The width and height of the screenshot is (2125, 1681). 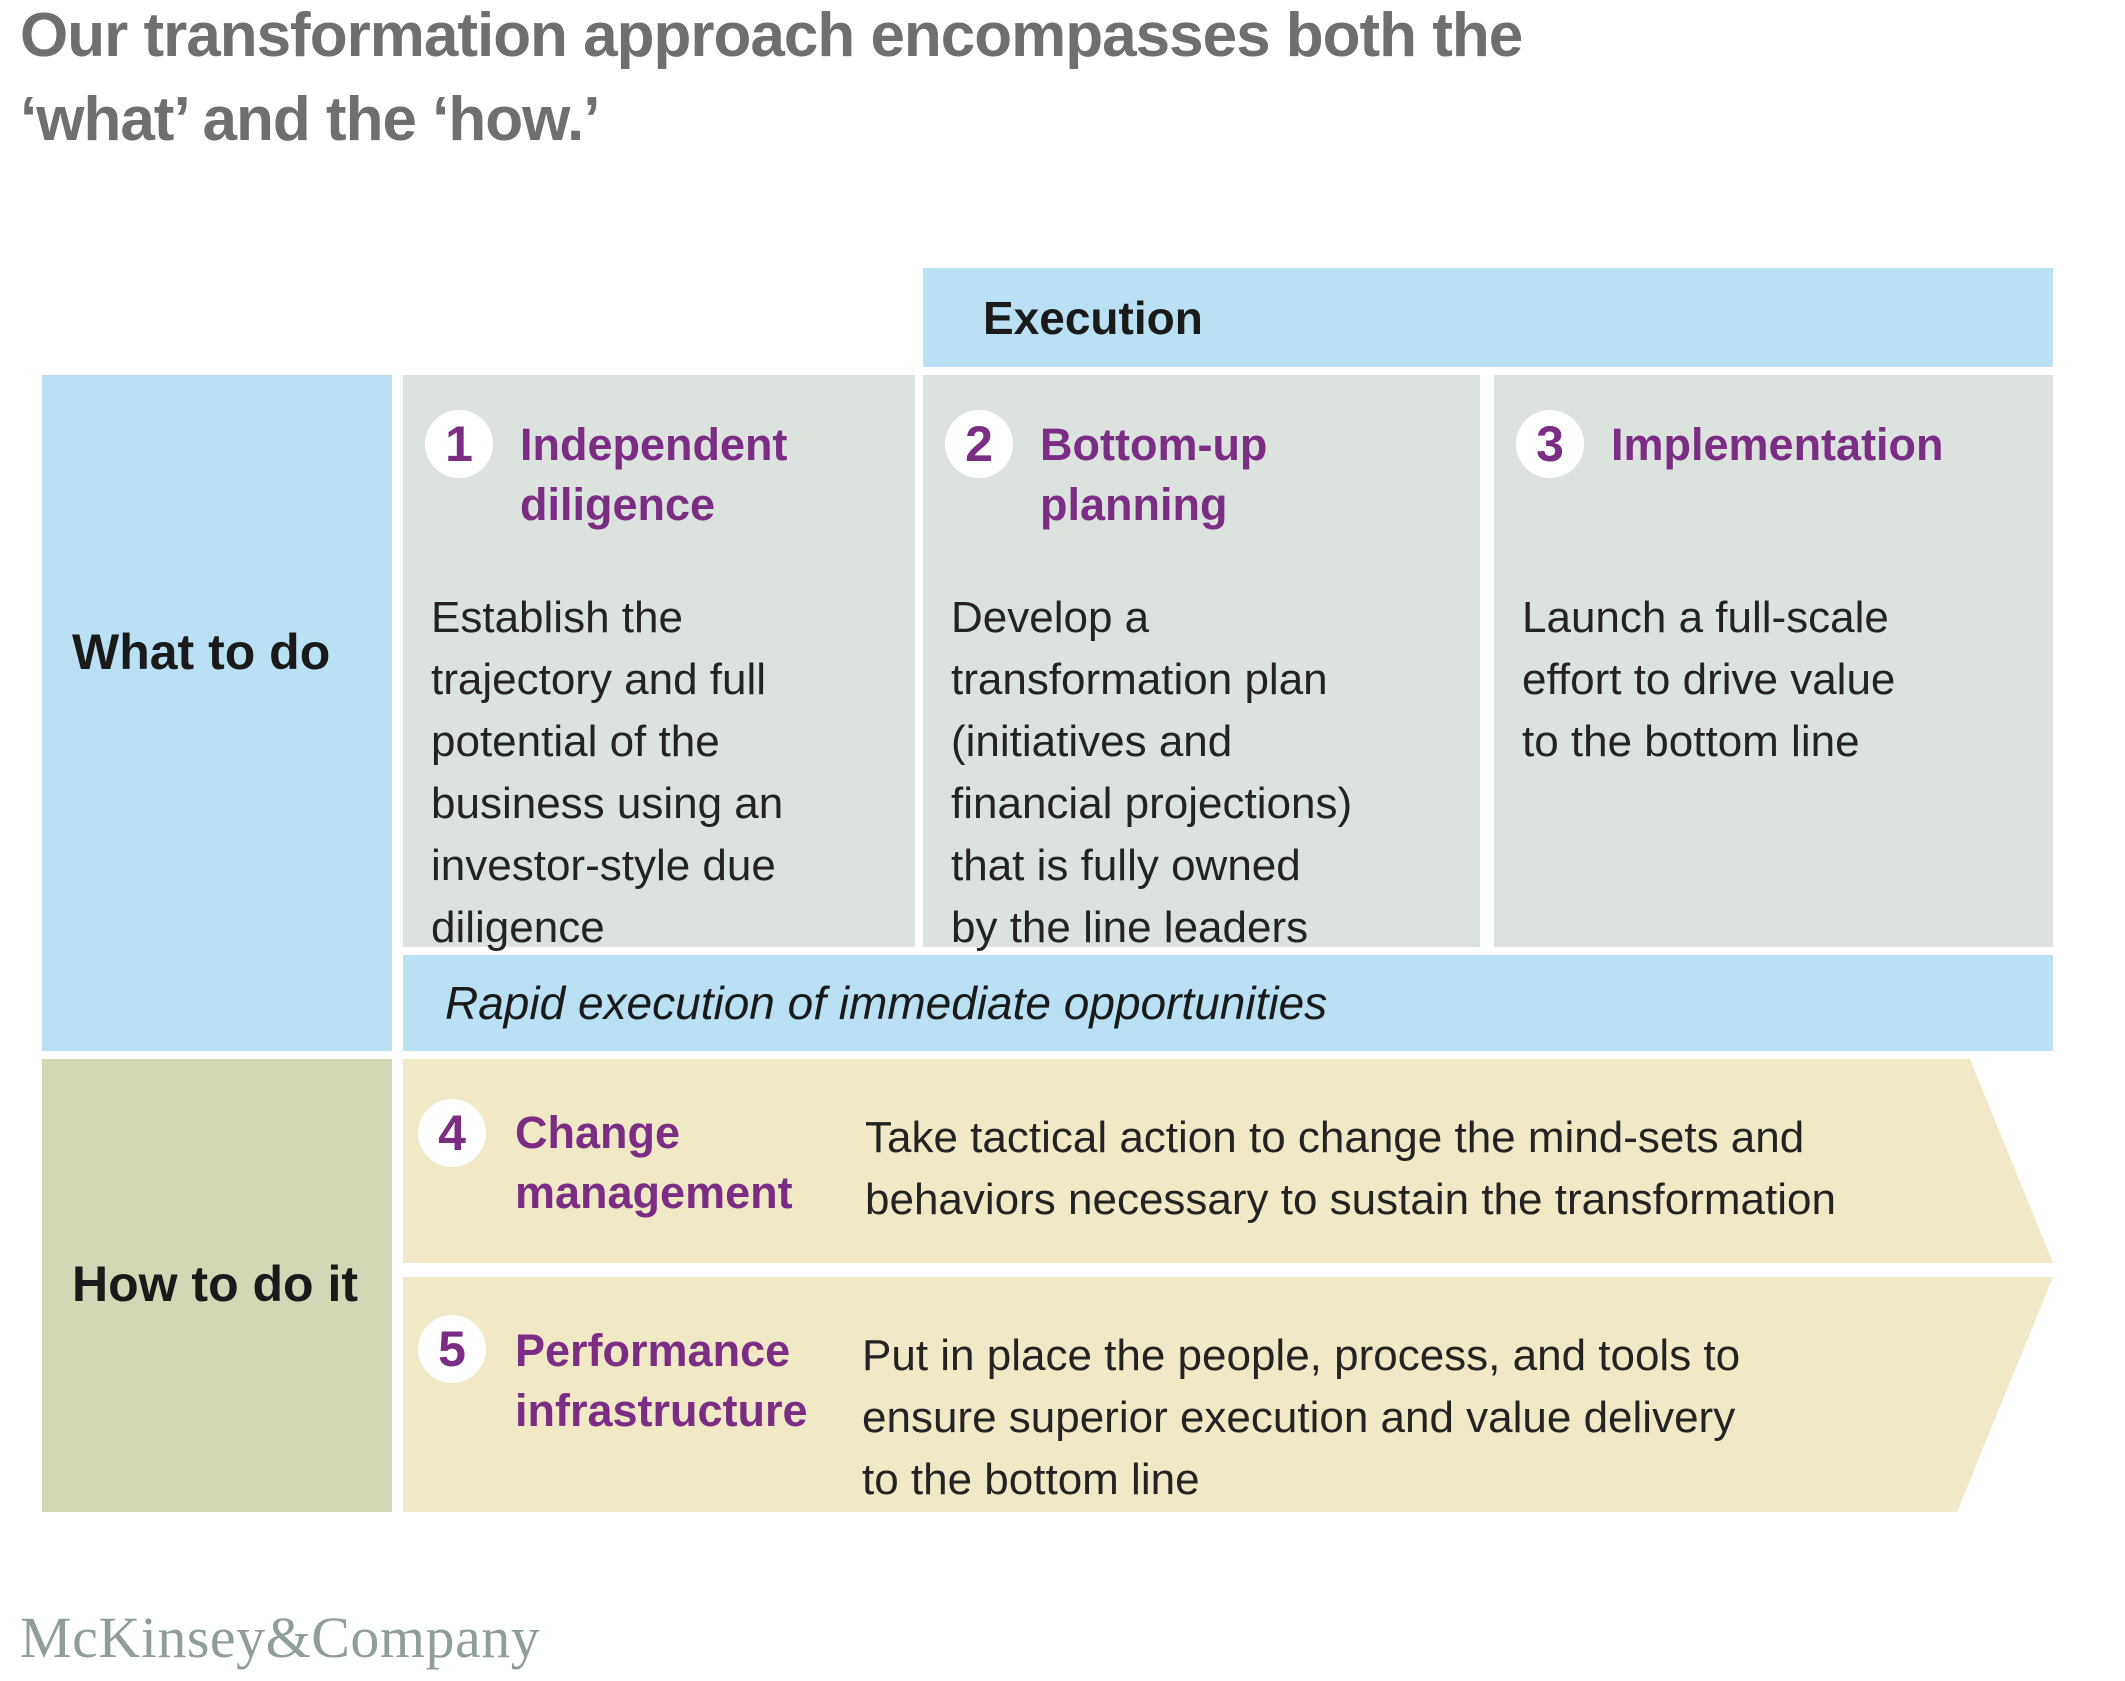 I want to click on execution-header-label: Execution, so click(x=1093, y=317).